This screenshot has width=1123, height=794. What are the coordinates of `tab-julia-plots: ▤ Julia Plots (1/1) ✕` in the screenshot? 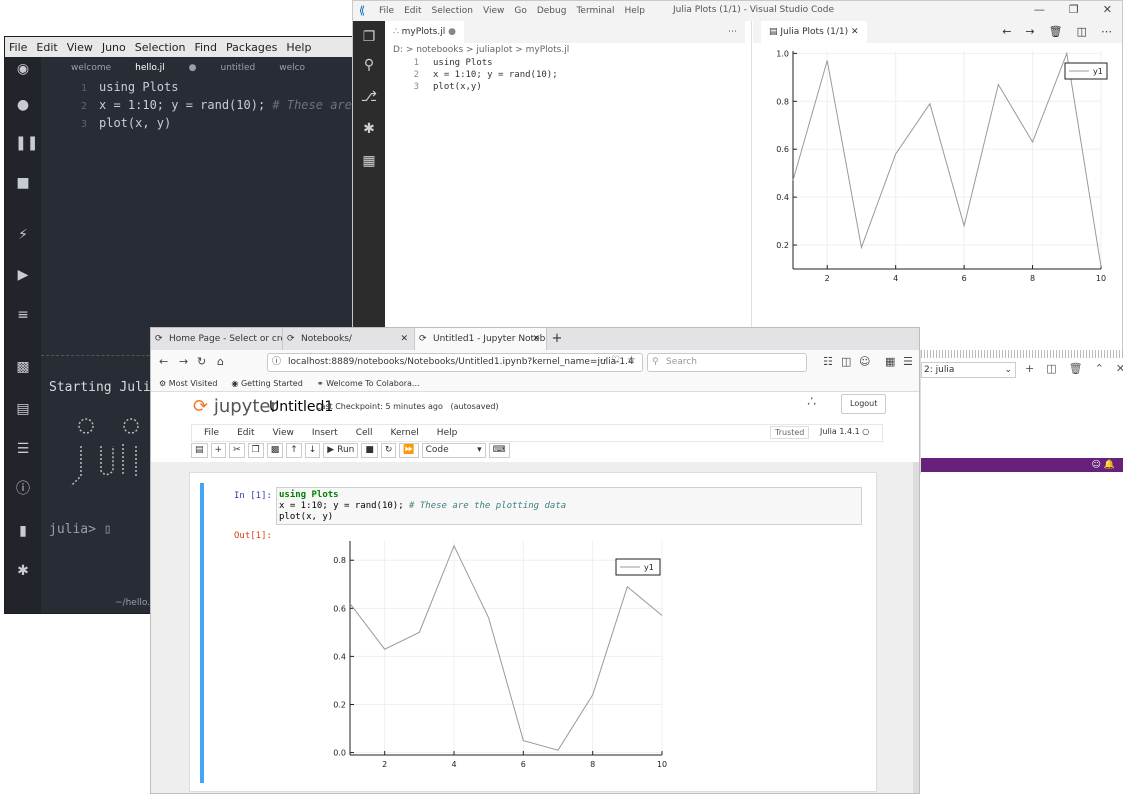 It's located at (814, 32).